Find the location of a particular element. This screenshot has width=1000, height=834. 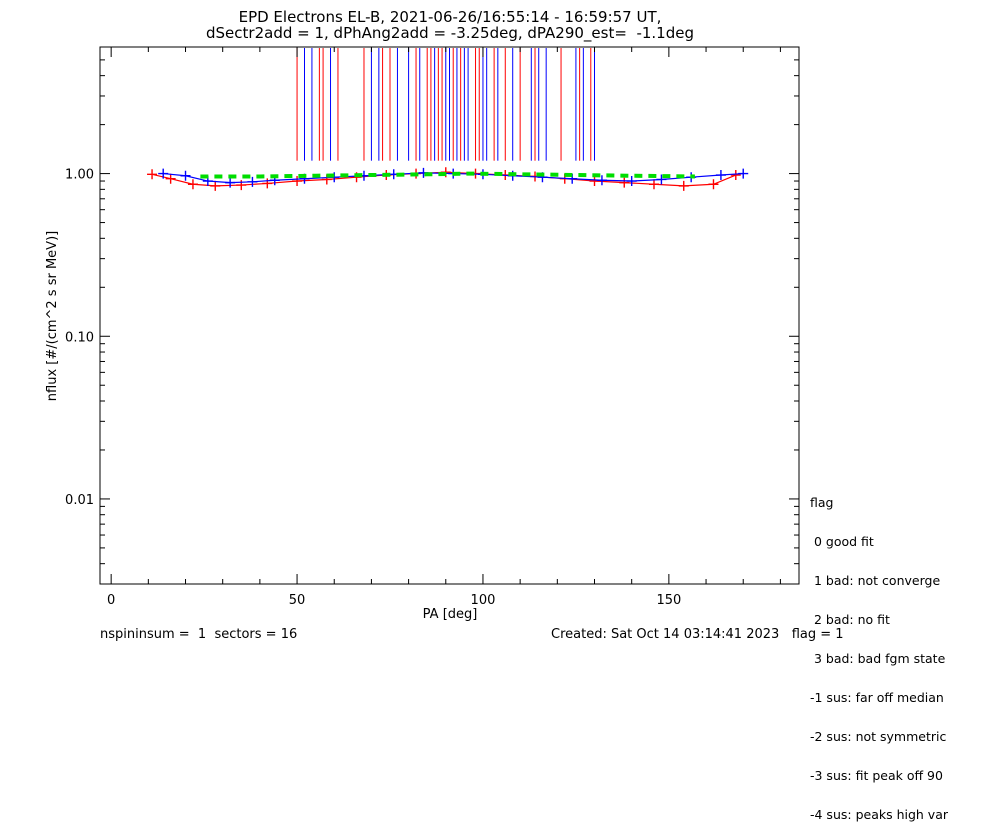

x-tick-label: 150 is located at coordinates (668, 600).